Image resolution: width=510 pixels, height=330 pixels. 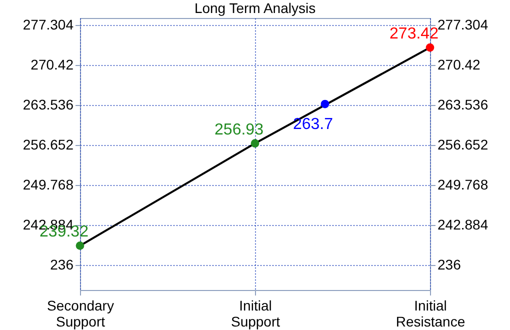 What do you see at coordinates (255, 314) in the screenshot?
I see `x-tick-label: Initial Support` at bounding box center [255, 314].